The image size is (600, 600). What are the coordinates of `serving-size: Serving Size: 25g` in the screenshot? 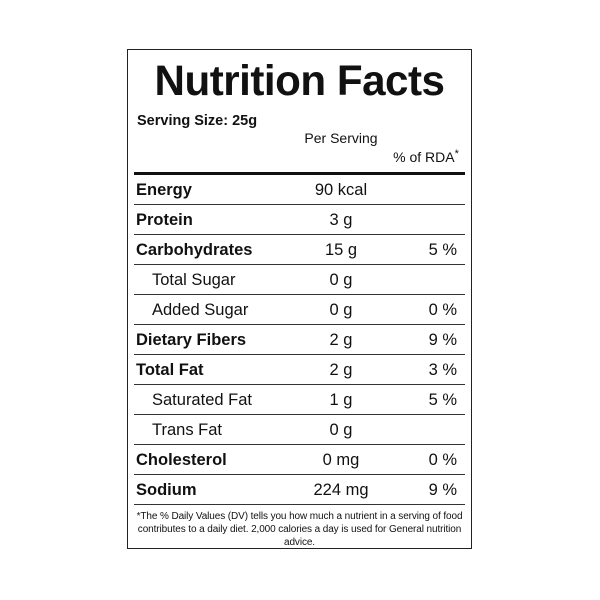 It's located at (197, 121).